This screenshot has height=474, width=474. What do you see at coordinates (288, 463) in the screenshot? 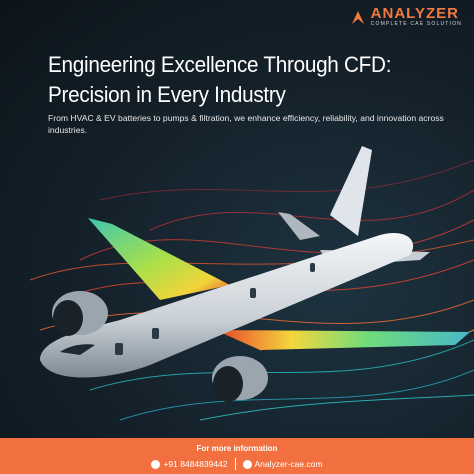
I see `email-text: Analyzer-cae.com` at bounding box center [288, 463].